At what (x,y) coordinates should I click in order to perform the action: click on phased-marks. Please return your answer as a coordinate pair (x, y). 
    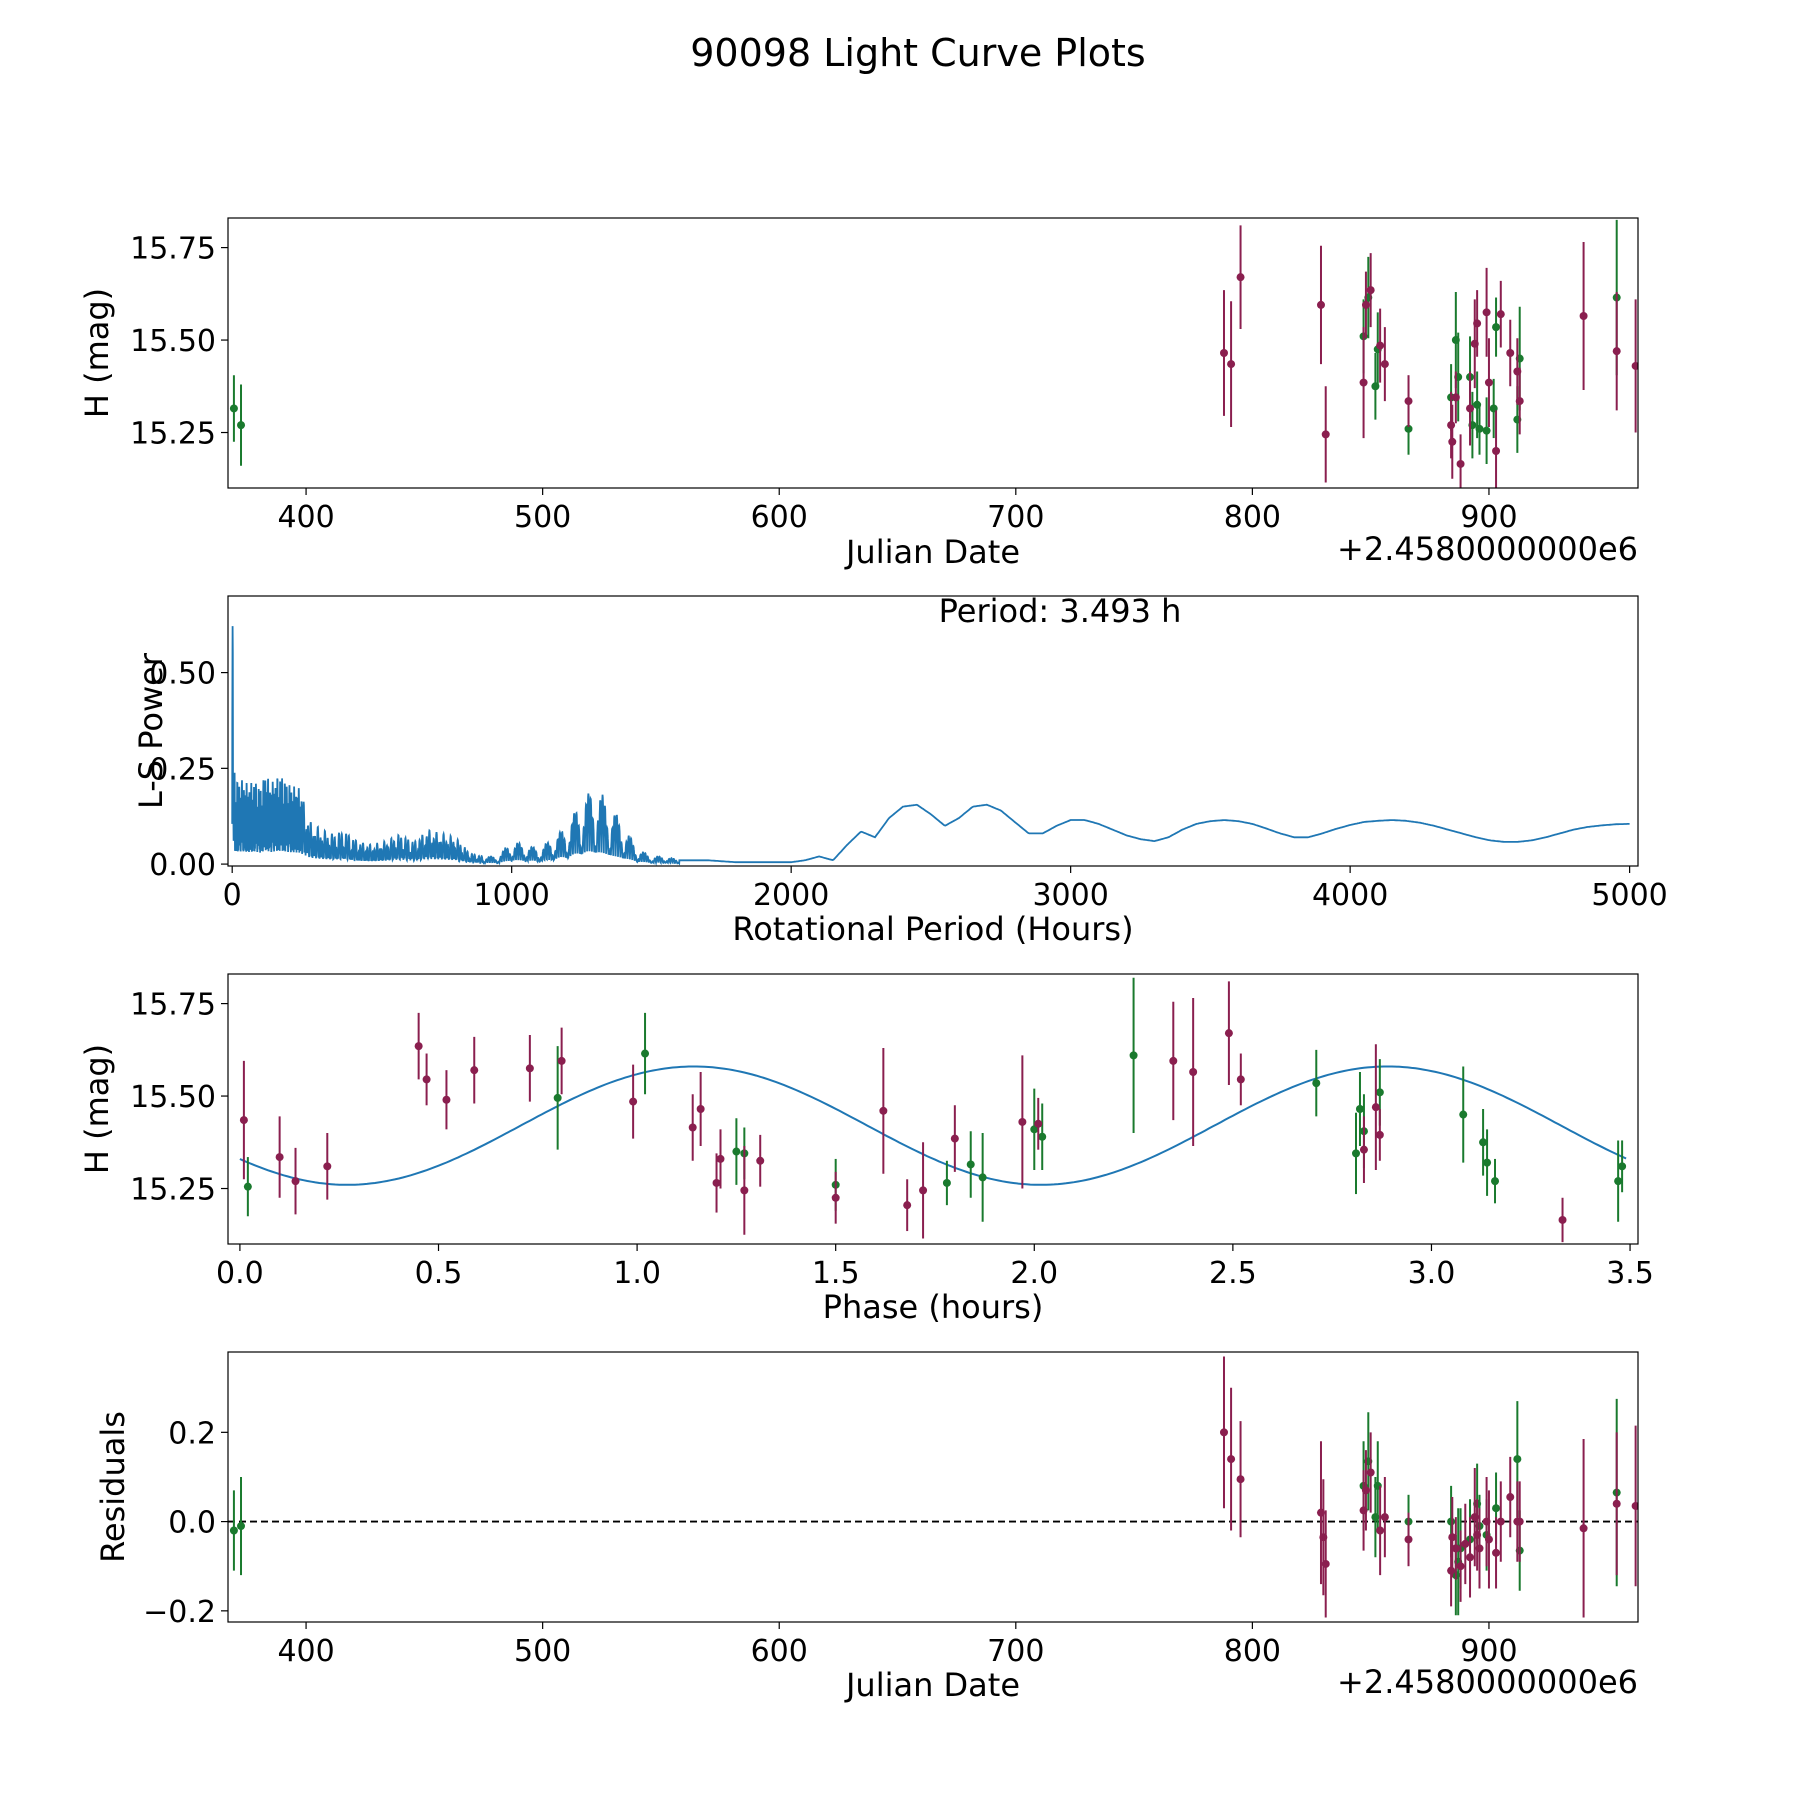
    Looking at the image, I should click on (933, 1110).